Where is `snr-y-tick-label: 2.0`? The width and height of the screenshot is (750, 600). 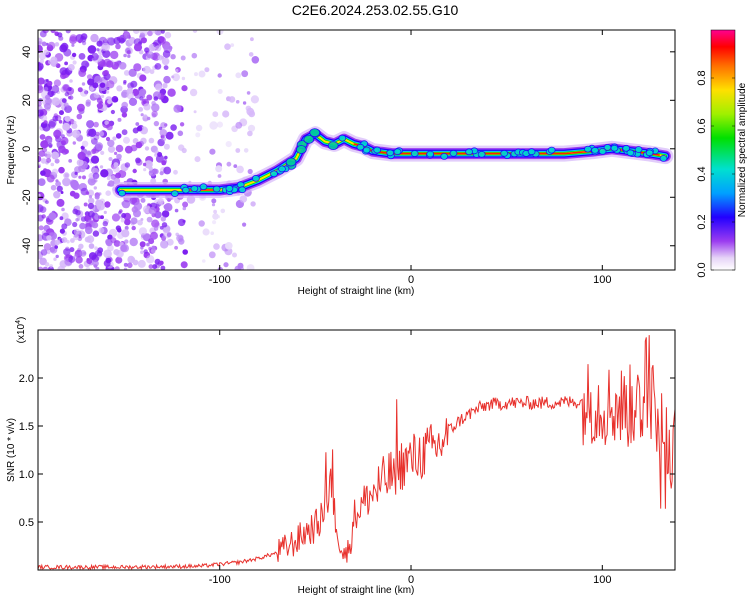
snr-y-tick-label: 2.0 is located at coordinates (26, 379).